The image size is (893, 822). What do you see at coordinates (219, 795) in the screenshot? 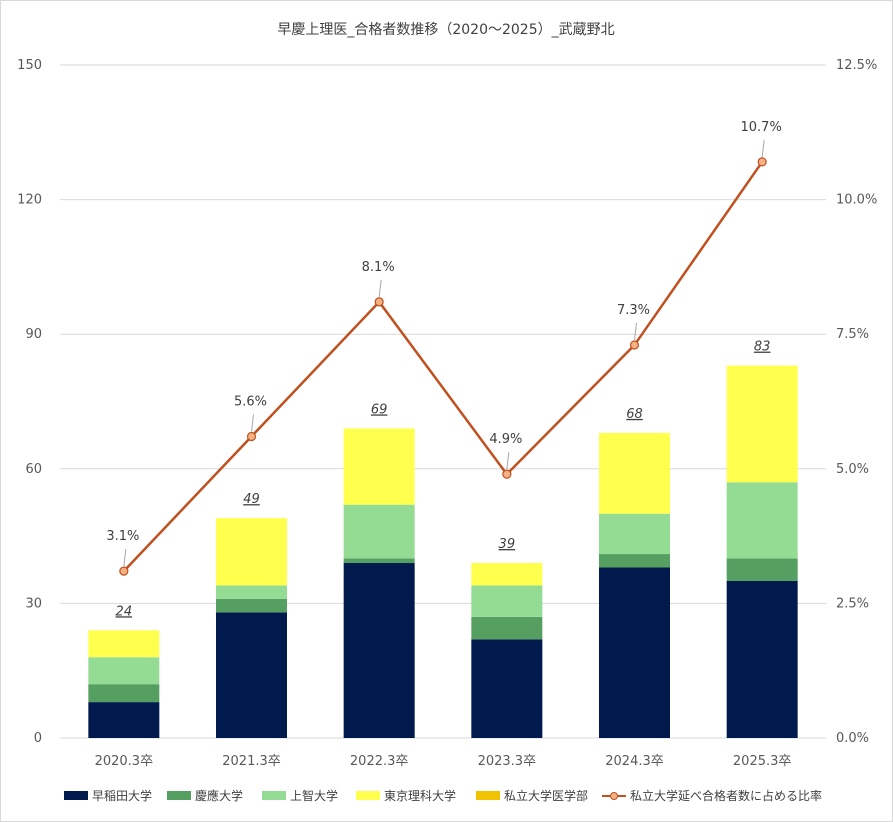
I see `legend-label: 慶應大学` at bounding box center [219, 795].